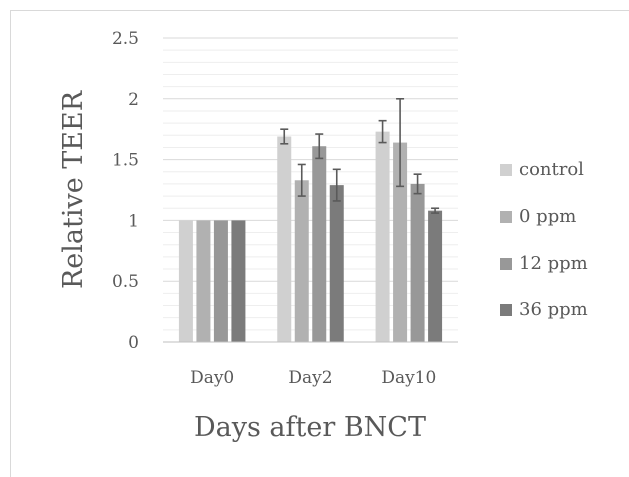 This screenshot has height=477, width=629. I want to click on legend: control 0 ppm 12 ppm 36 ppm, so click(544, 239).